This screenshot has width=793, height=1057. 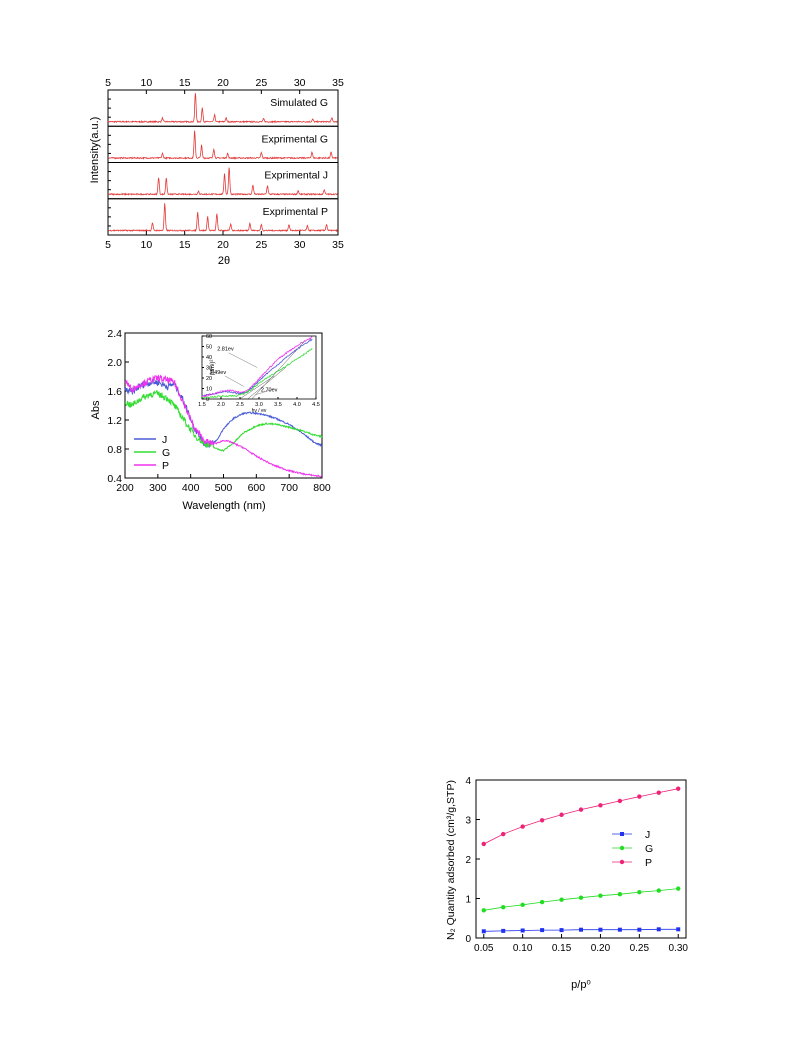 I want to click on xrd-ylabel: Intensity(a.u.), so click(x=95, y=150).